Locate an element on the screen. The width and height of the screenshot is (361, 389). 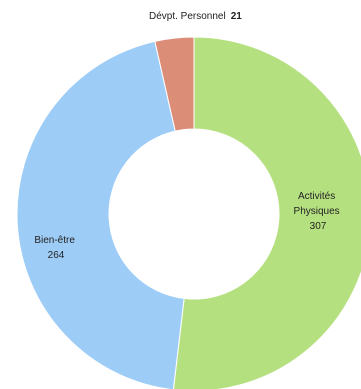
slice-devpt-personnel is located at coordinates (174, 84).